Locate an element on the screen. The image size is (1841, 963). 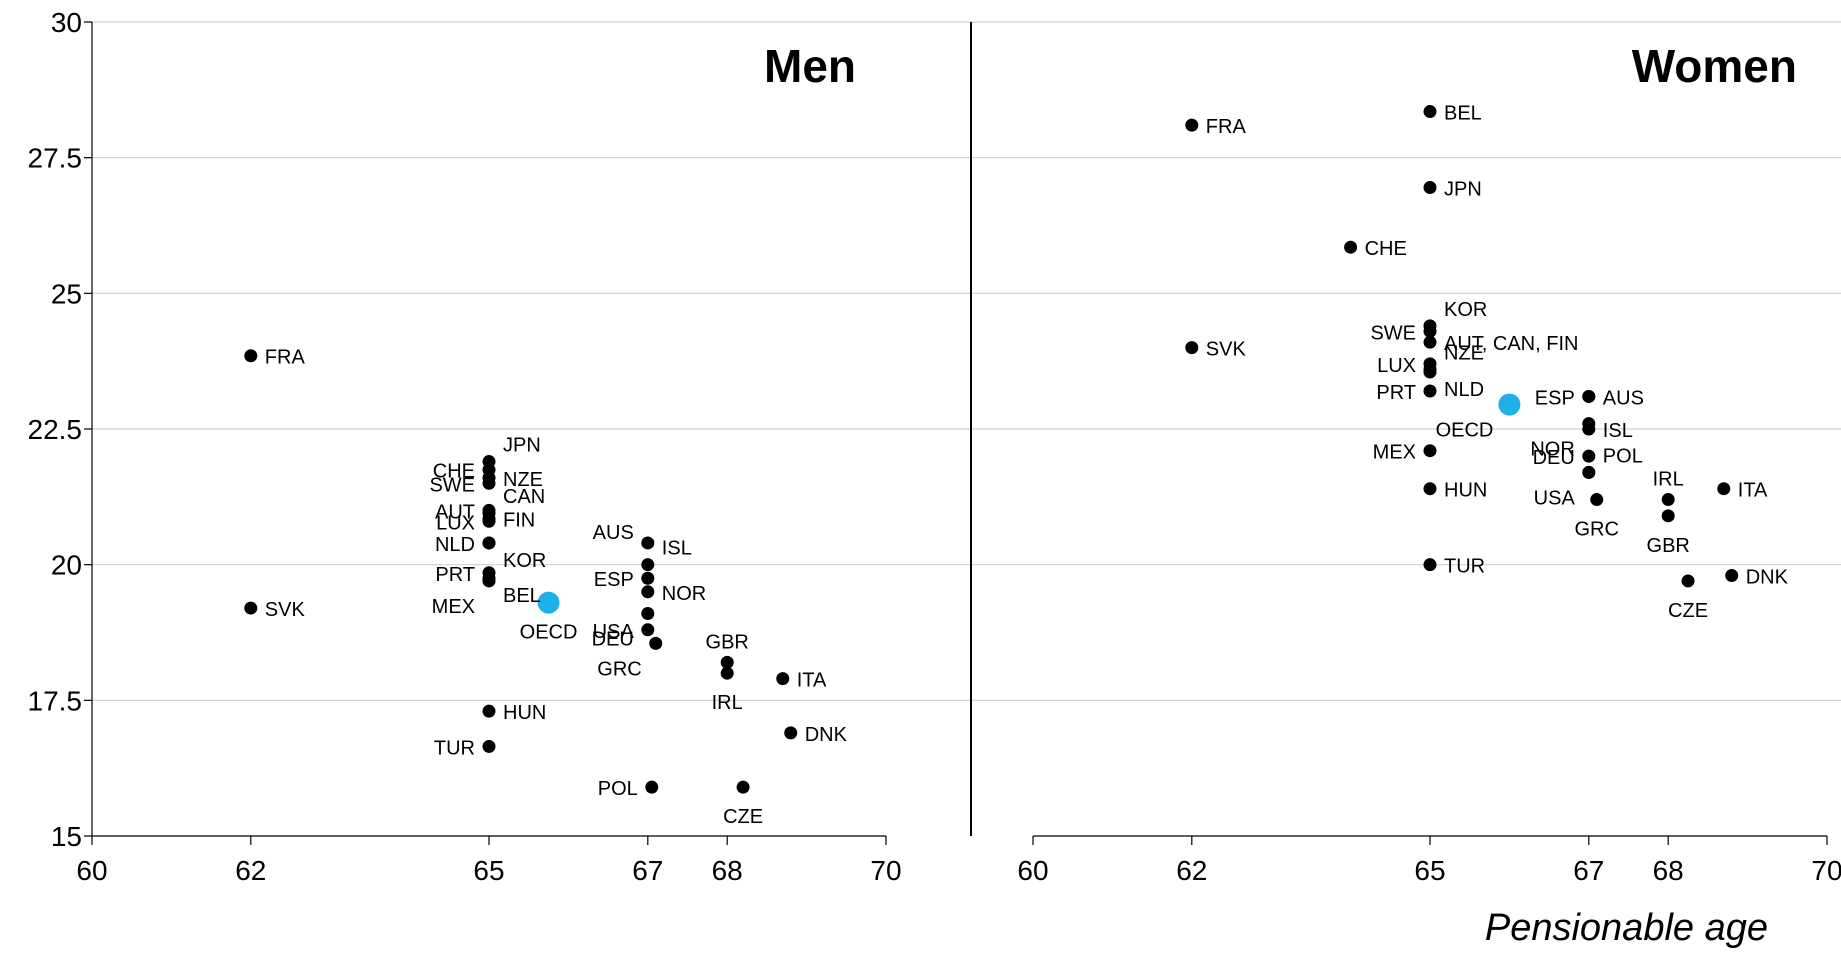
point-label: SWE is located at coordinates (452, 485).